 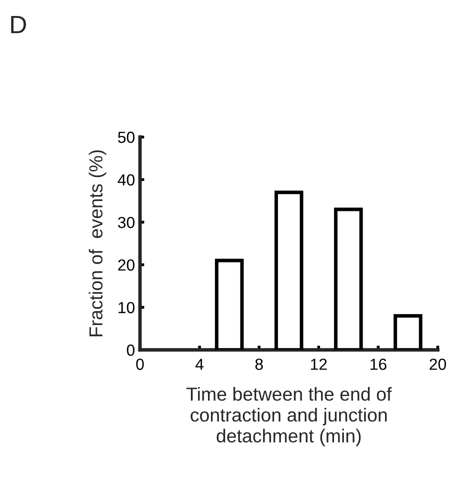 I want to click on y-tick-label: 10, so click(x=126, y=308).